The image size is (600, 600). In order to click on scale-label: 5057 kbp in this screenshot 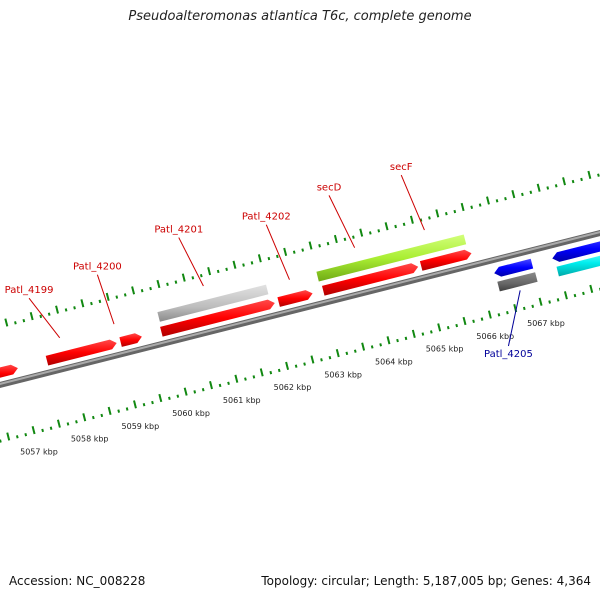, I will do `click(39, 451)`.